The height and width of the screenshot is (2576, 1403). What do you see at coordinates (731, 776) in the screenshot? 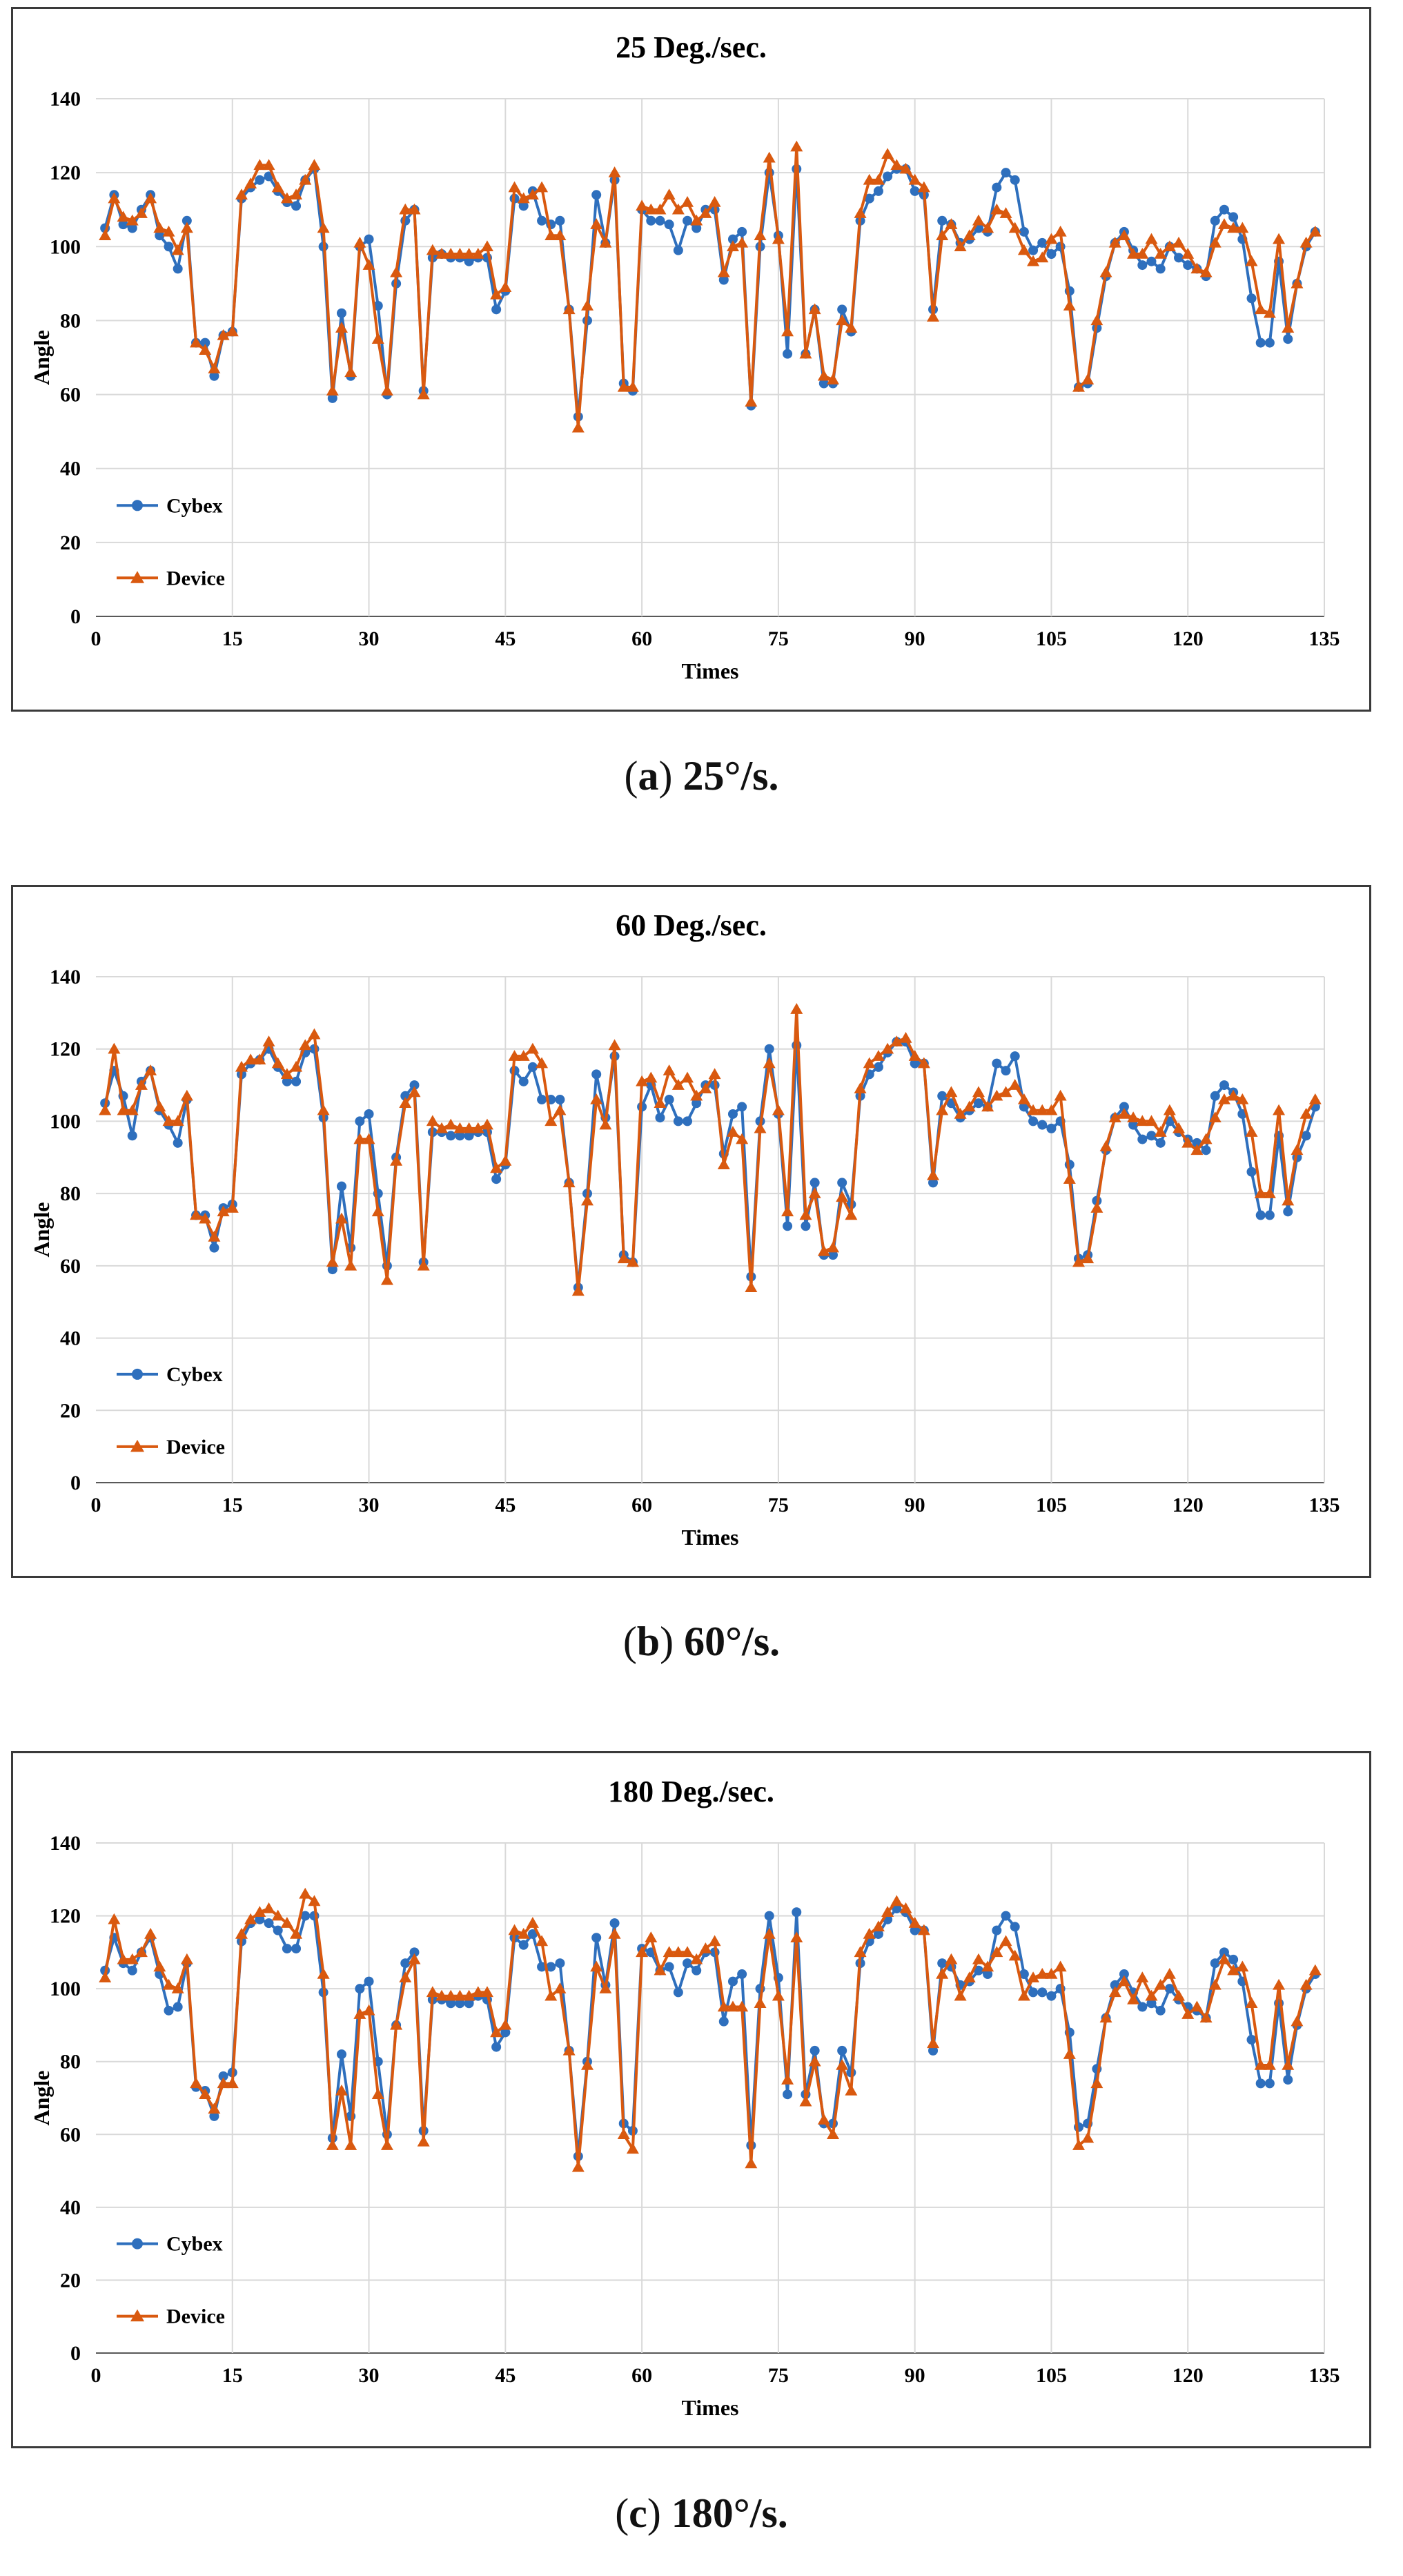
I see `caption-text-a: 25°/s.` at bounding box center [731, 776].